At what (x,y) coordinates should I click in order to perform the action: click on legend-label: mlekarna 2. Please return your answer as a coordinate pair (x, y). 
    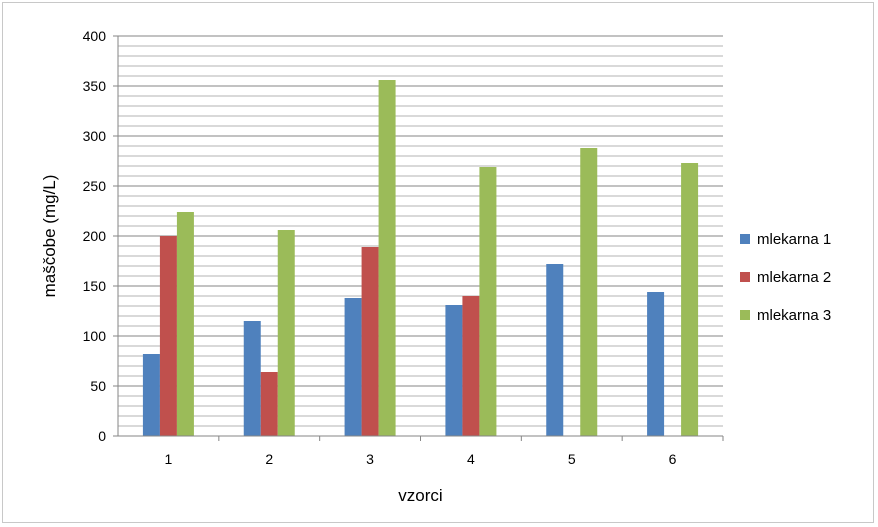
    Looking at the image, I should click on (794, 277).